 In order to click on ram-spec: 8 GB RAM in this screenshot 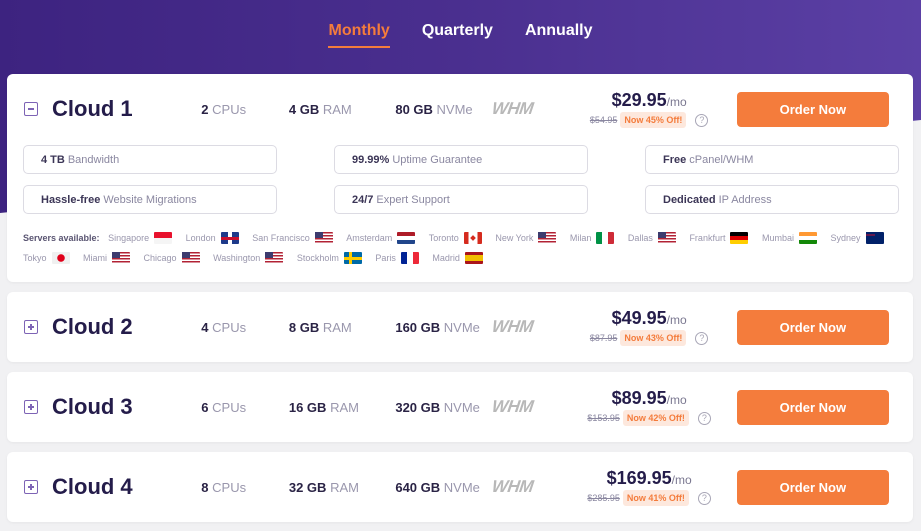, I will do `click(320, 327)`.